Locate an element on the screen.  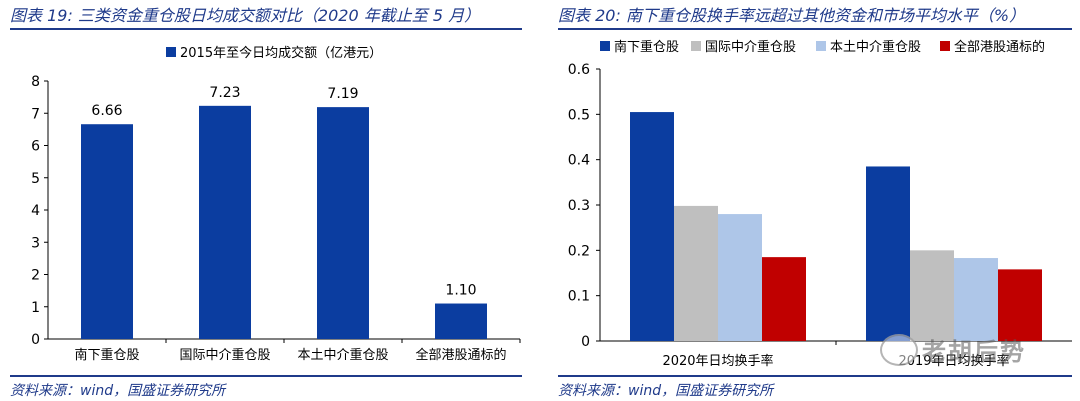
legend-label: 国际中介重仓股 is located at coordinates (750, 47).